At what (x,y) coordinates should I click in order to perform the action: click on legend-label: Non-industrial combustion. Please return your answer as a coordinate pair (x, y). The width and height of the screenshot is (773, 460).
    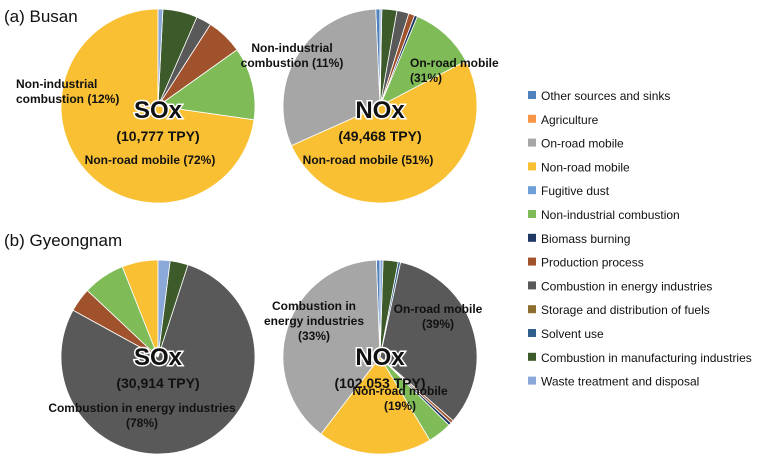
    Looking at the image, I should click on (610, 215).